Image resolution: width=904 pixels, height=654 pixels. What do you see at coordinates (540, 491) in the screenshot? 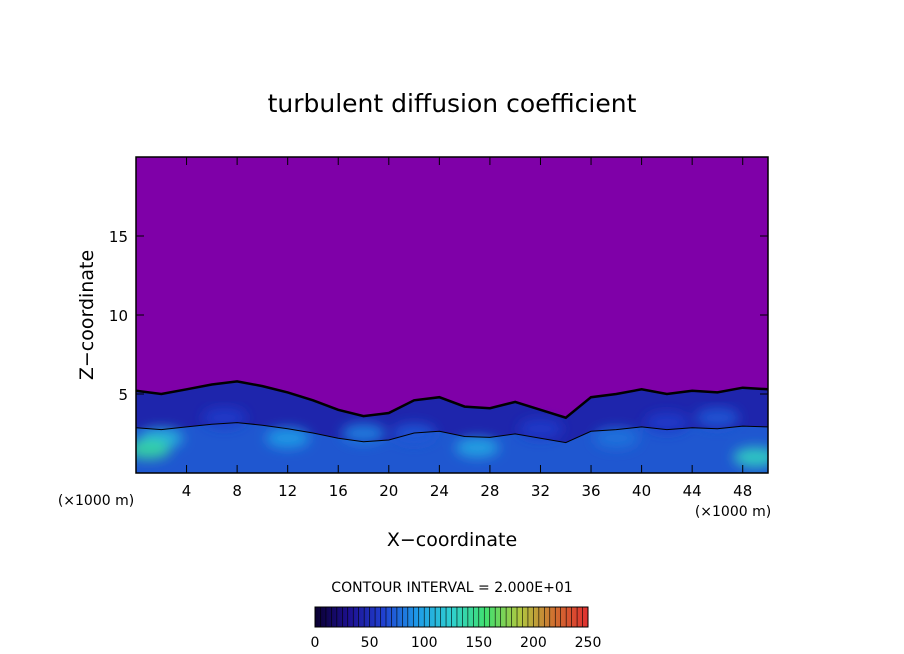
I see `x-tick-label: 32` at bounding box center [540, 491].